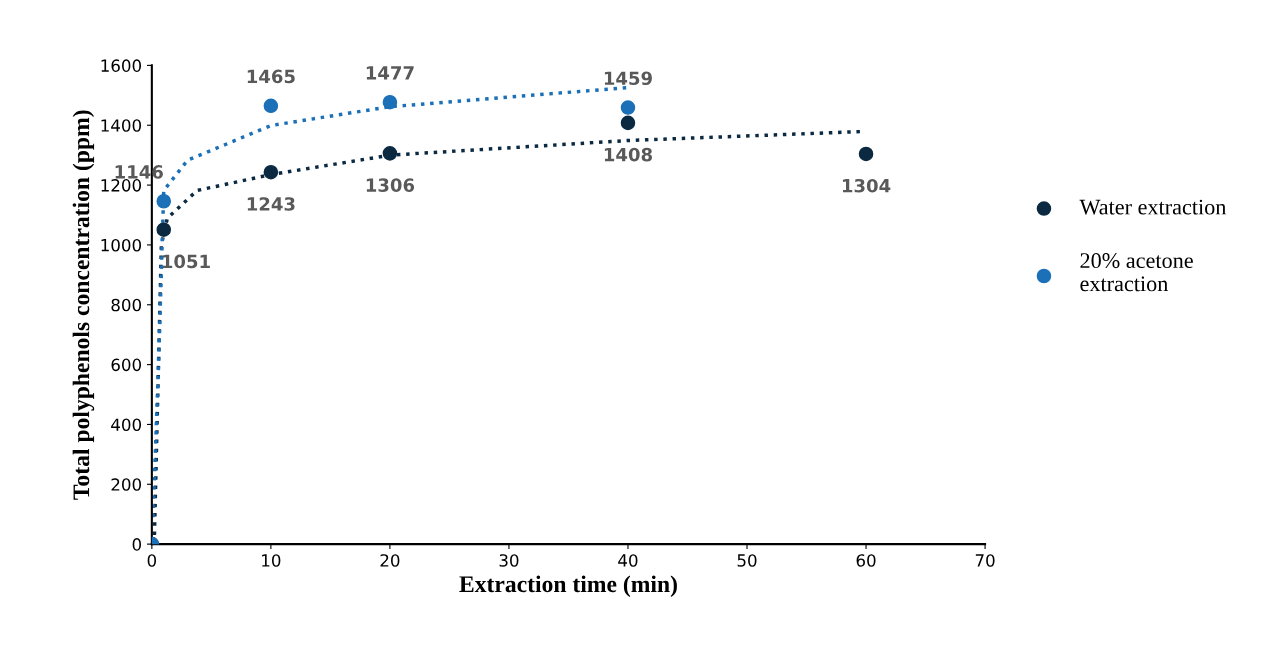 This screenshot has height=654, width=1276. Describe the element at coordinates (121, 65) in the screenshot. I see `y-tick-label: 1600` at that location.